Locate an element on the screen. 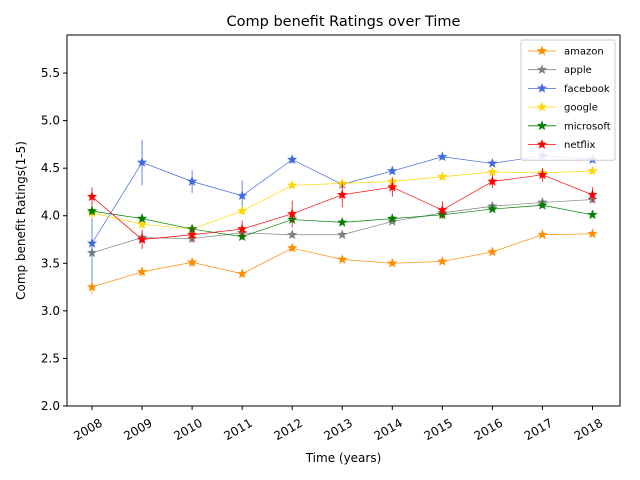 This screenshot has height=480, width=640. legend-label: google is located at coordinates (581, 108).